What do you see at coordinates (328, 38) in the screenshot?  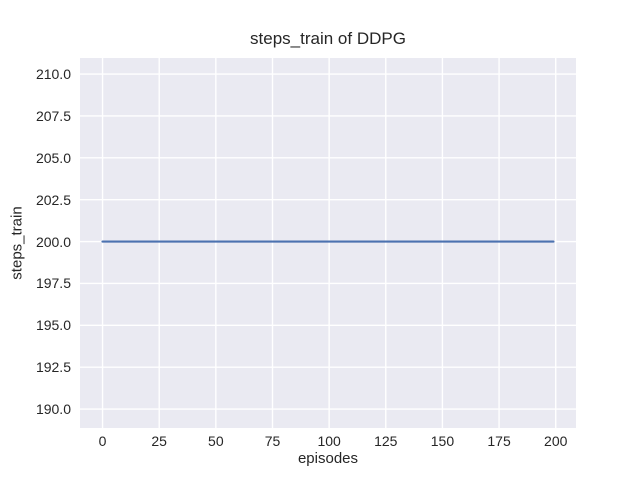 I see `chart-title: steps_train of DDPG` at bounding box center [328, 38].